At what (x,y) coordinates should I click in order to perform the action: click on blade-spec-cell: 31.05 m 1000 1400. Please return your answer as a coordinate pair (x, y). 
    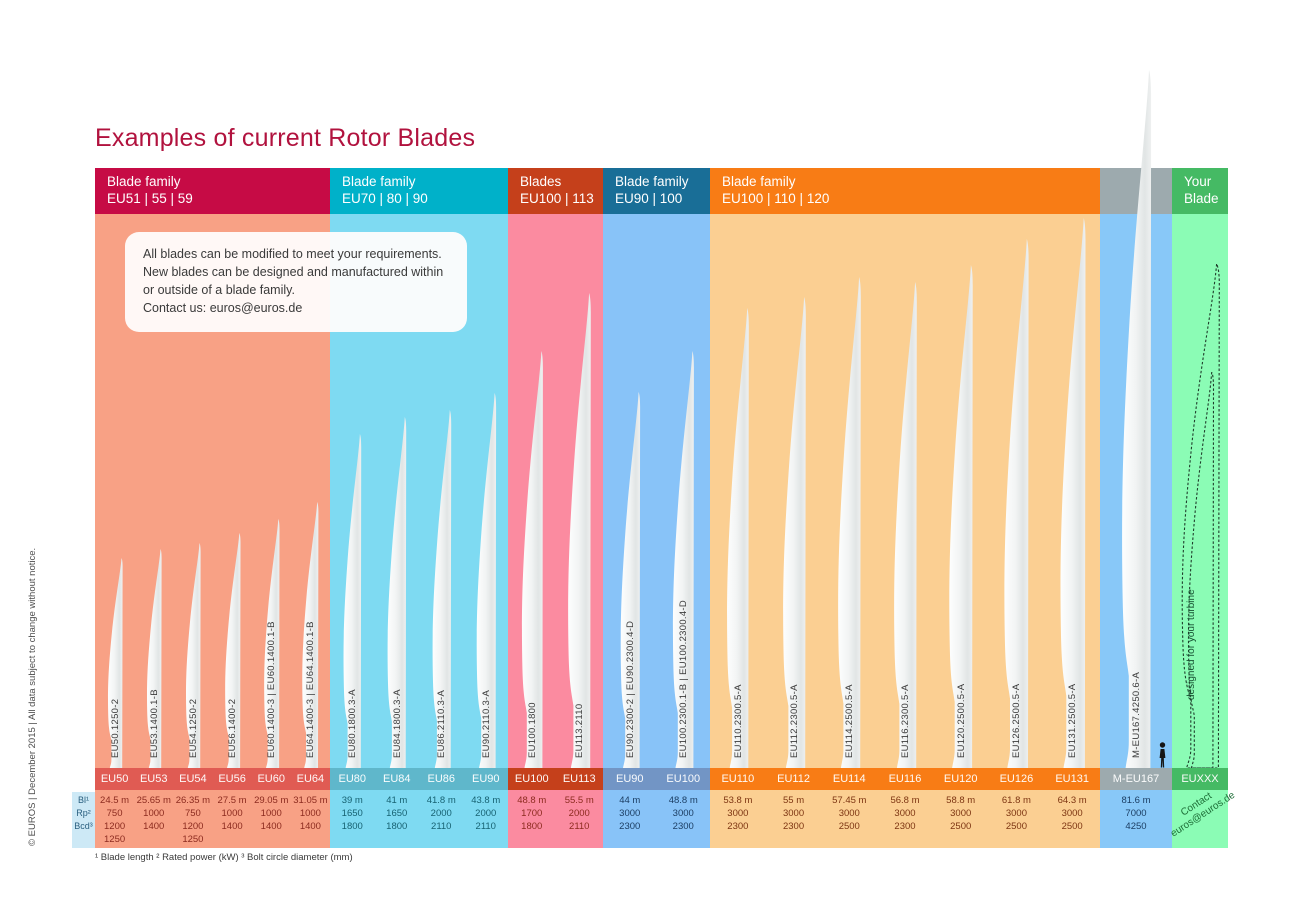
    Looking at the image, I should click on (310, 813).